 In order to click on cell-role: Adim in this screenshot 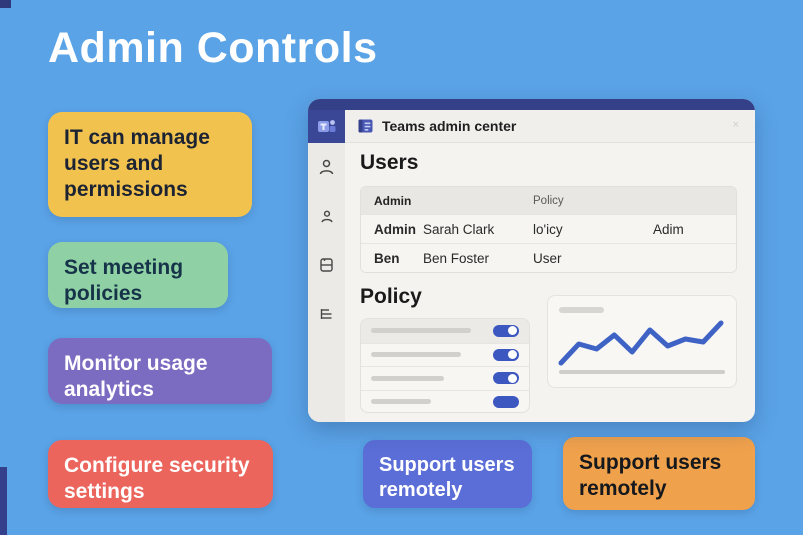, I will do `click(668, 229)`.